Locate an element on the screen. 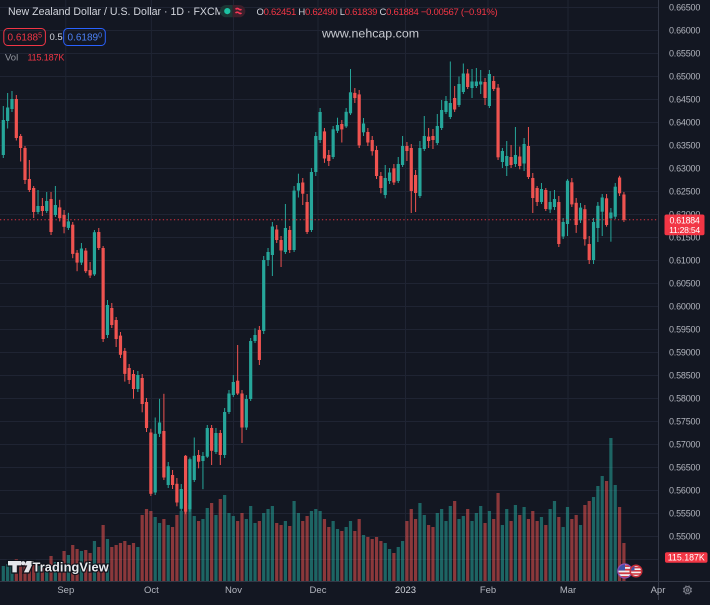 This screenshot has width=710, height=605. svg-text: 0.61500 is located at coordinates (684, 238).